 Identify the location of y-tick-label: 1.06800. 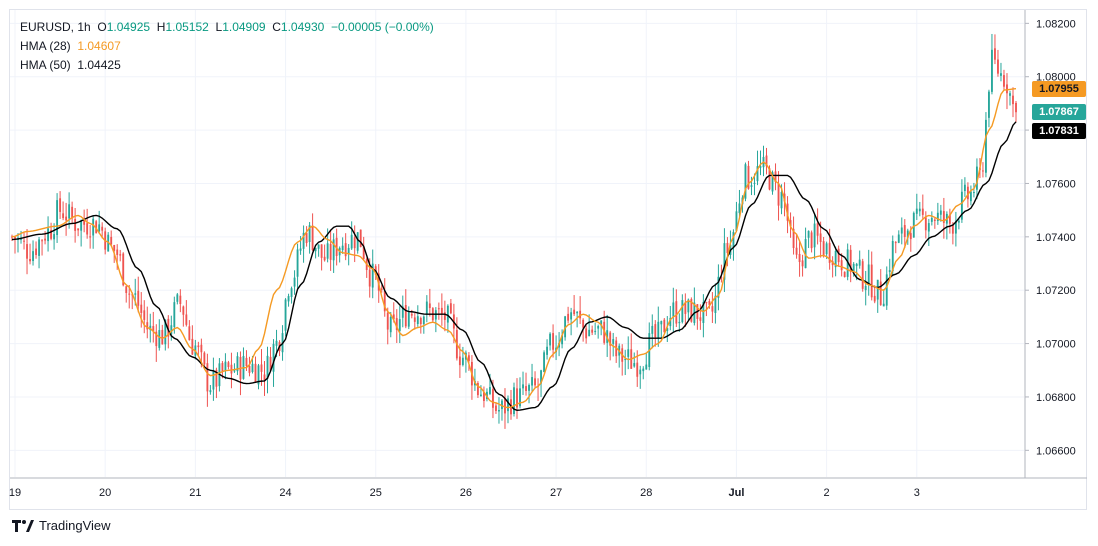
(1056, 398).